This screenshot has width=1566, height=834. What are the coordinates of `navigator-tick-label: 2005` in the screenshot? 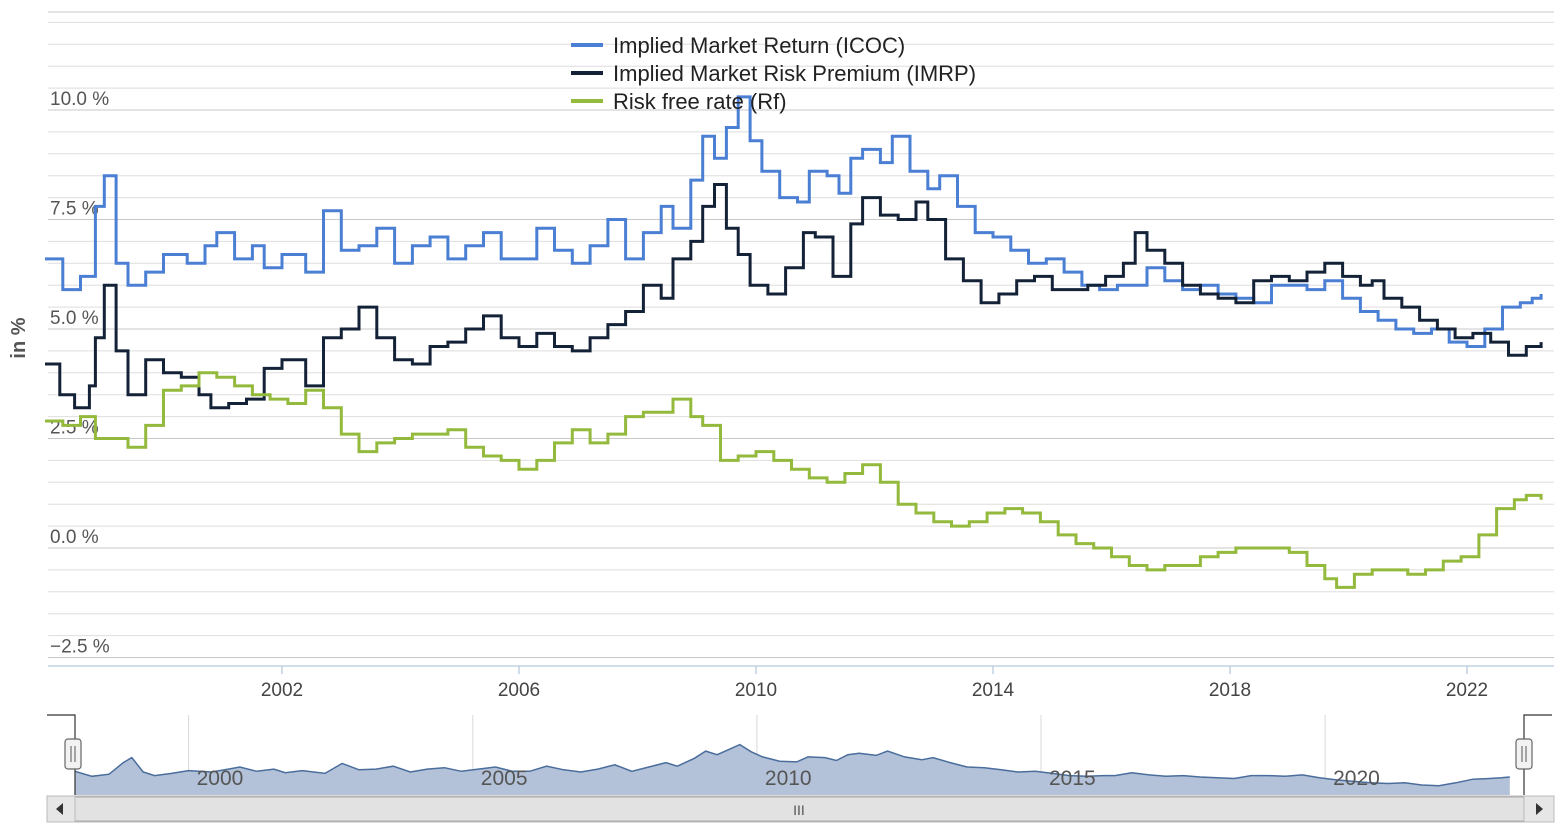 It's located at (504, 778).